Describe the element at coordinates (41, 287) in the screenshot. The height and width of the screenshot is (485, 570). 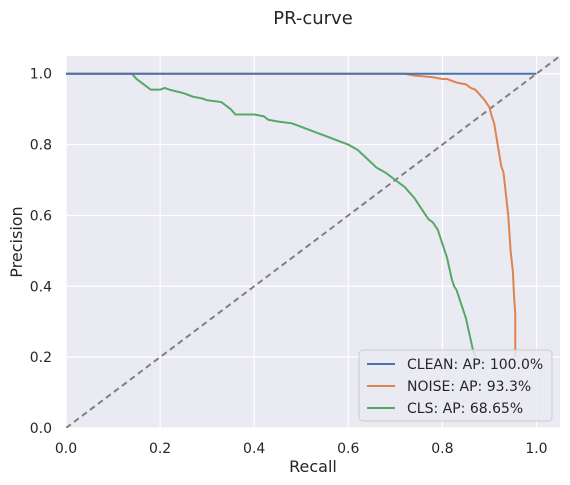
I see `y-tick-label: 0.4` at that location.